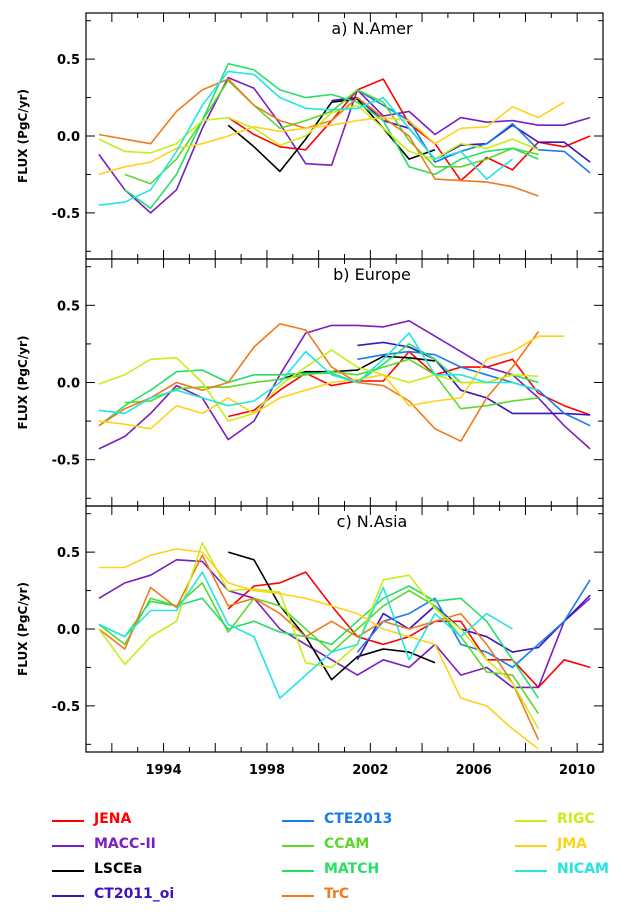  Describe the element at coordinates (347, 844) in the screenshot. I see `legend-label: CCAM` at that location.